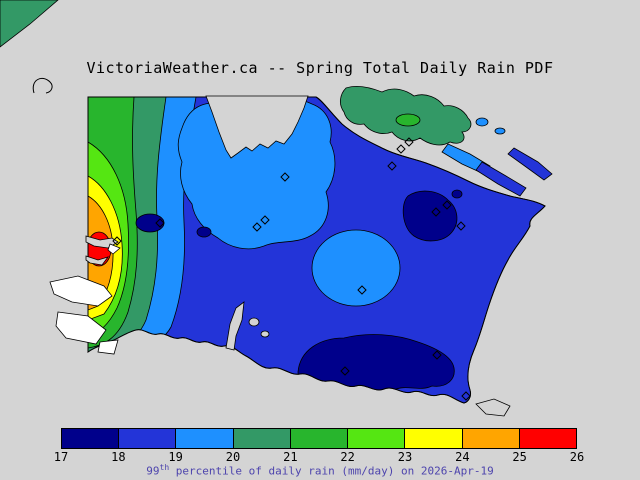  Describe the element at coordinates (29, 24) in the screenshot. I see `mainland-corner-fragment` at that location.